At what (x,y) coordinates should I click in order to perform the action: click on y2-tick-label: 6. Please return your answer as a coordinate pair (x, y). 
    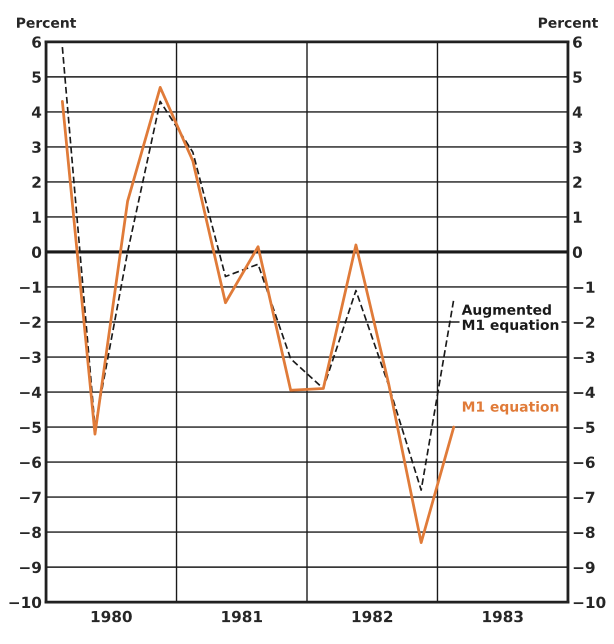
    Looking at the image, I should click on (577, 42).